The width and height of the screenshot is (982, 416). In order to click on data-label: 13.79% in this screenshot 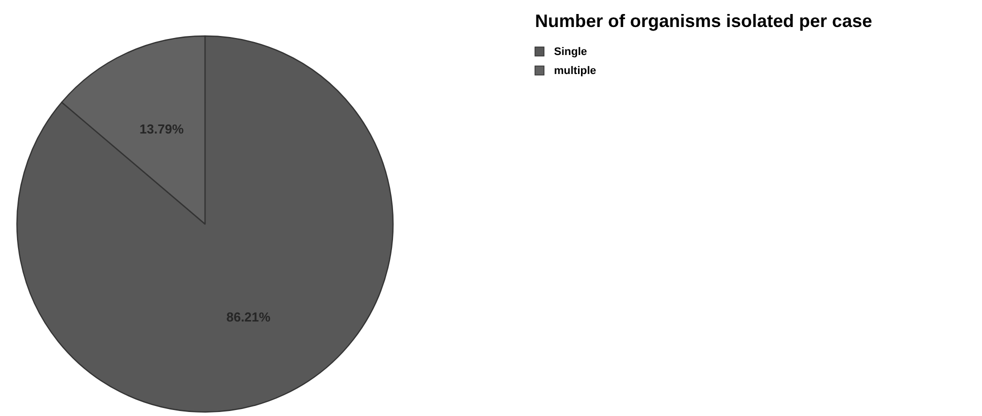, I will do `click(162, 129)`.